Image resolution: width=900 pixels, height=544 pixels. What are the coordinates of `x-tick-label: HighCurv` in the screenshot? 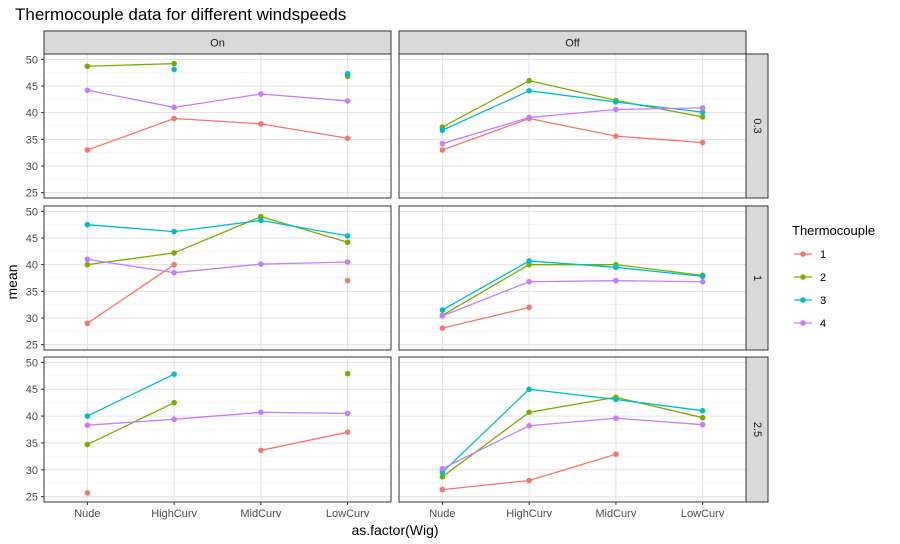 It's located at (174, 514).